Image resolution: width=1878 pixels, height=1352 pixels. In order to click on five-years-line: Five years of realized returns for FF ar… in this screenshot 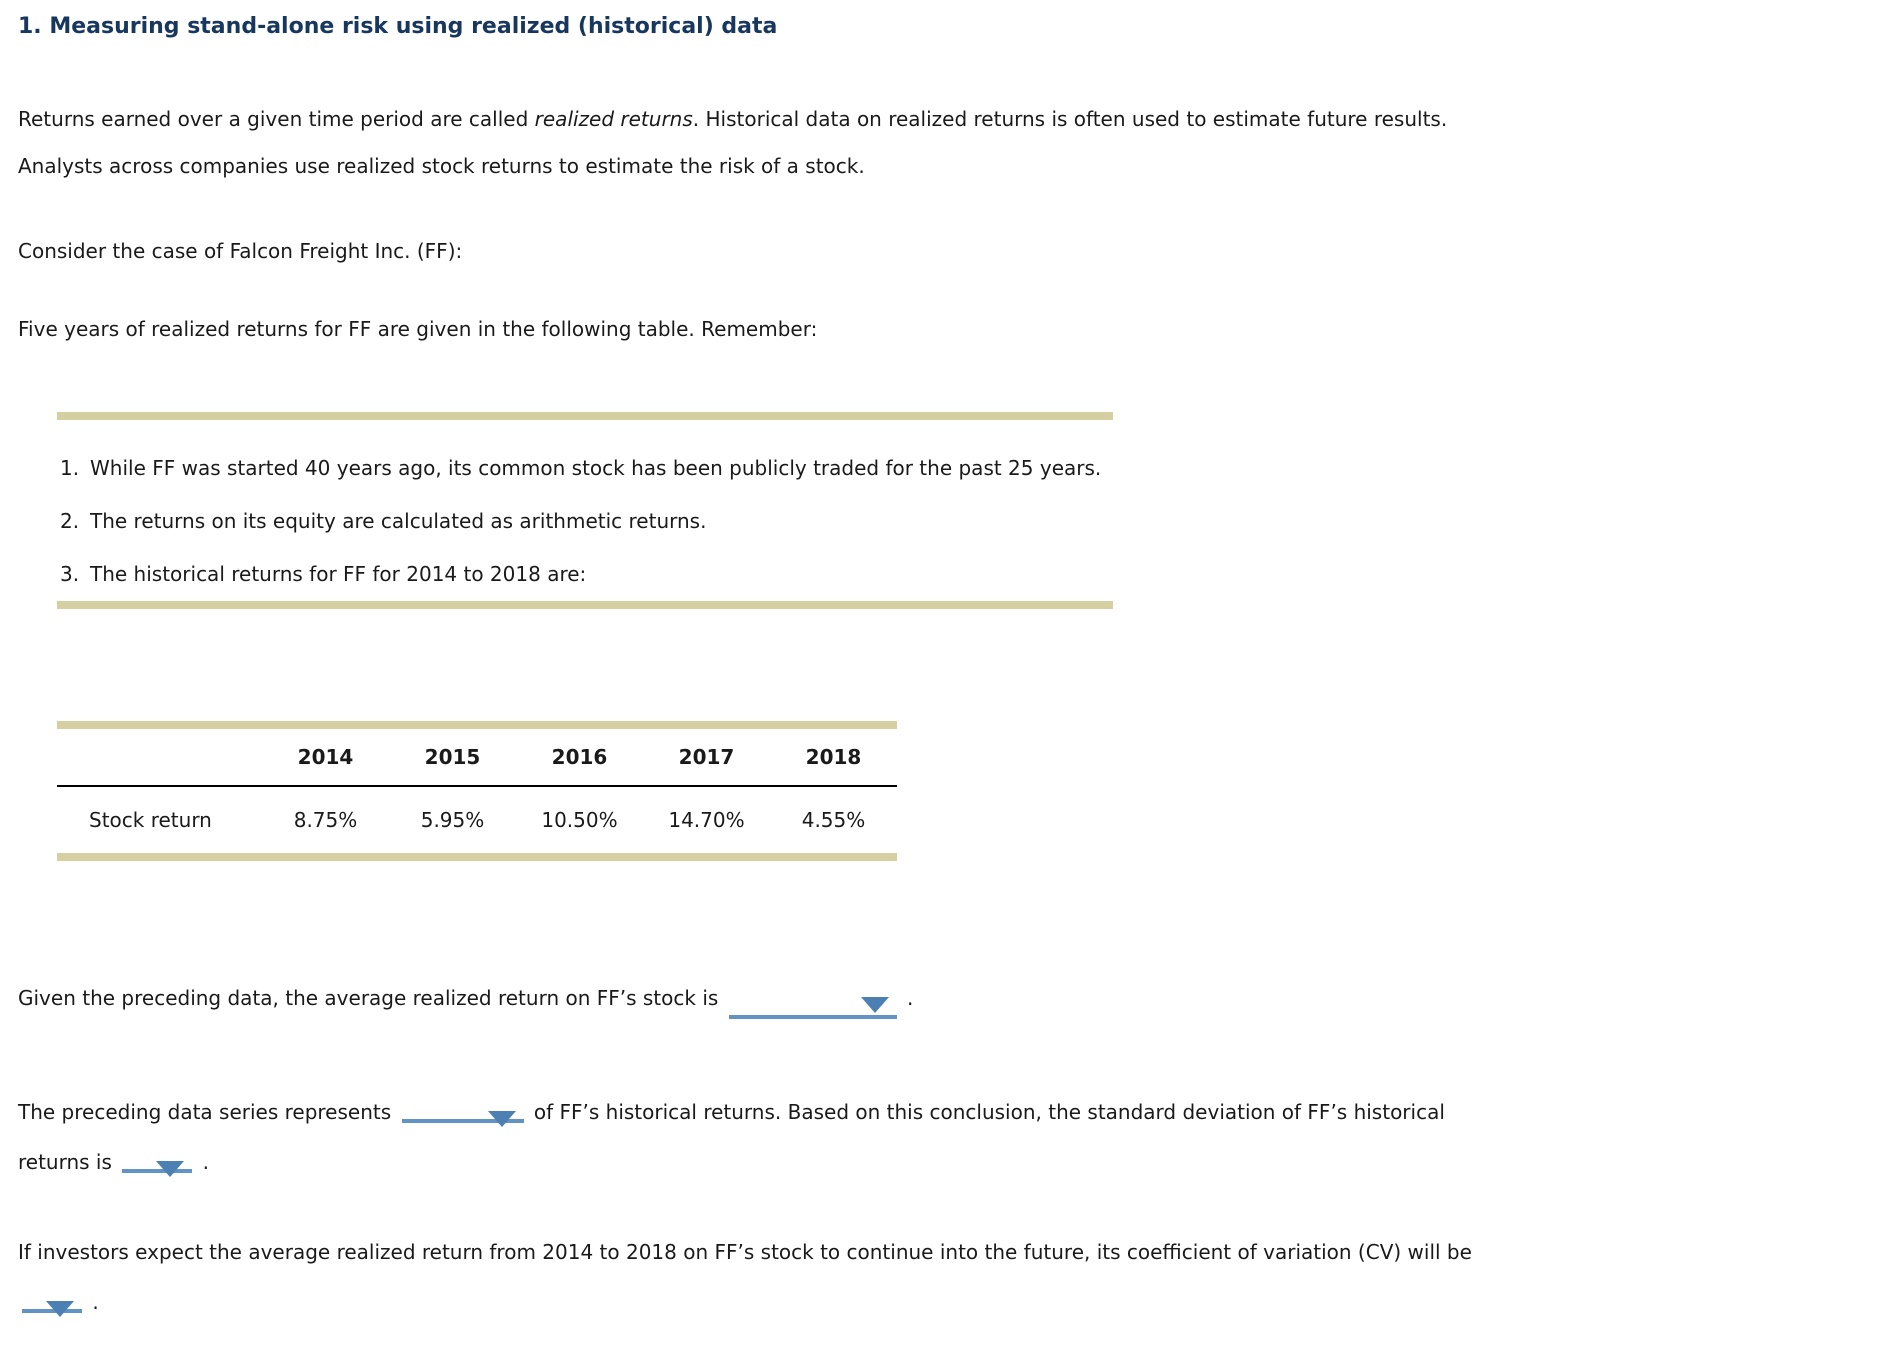, I will do `click(418, 329)`.